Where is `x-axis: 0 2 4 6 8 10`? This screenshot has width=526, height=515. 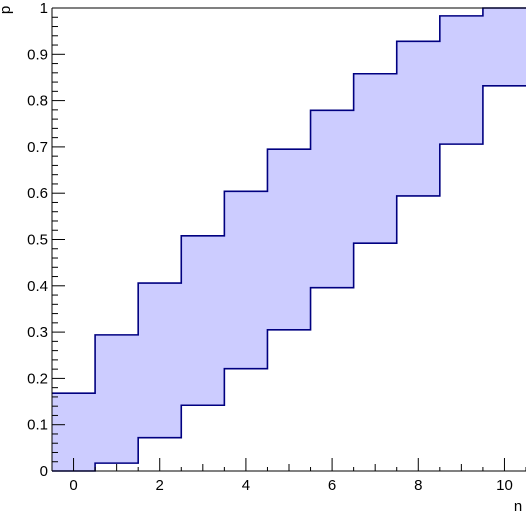
x-axis: 0 2 4 6 8 10 is located at coordinates (288, 476).